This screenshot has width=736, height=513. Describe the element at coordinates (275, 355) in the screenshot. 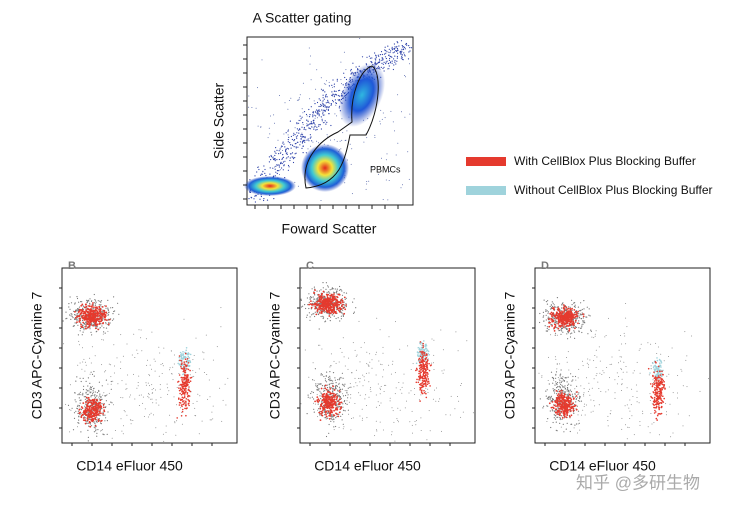

I see `y-axis-label: CD3 APC-Cyanine 7` at that location.